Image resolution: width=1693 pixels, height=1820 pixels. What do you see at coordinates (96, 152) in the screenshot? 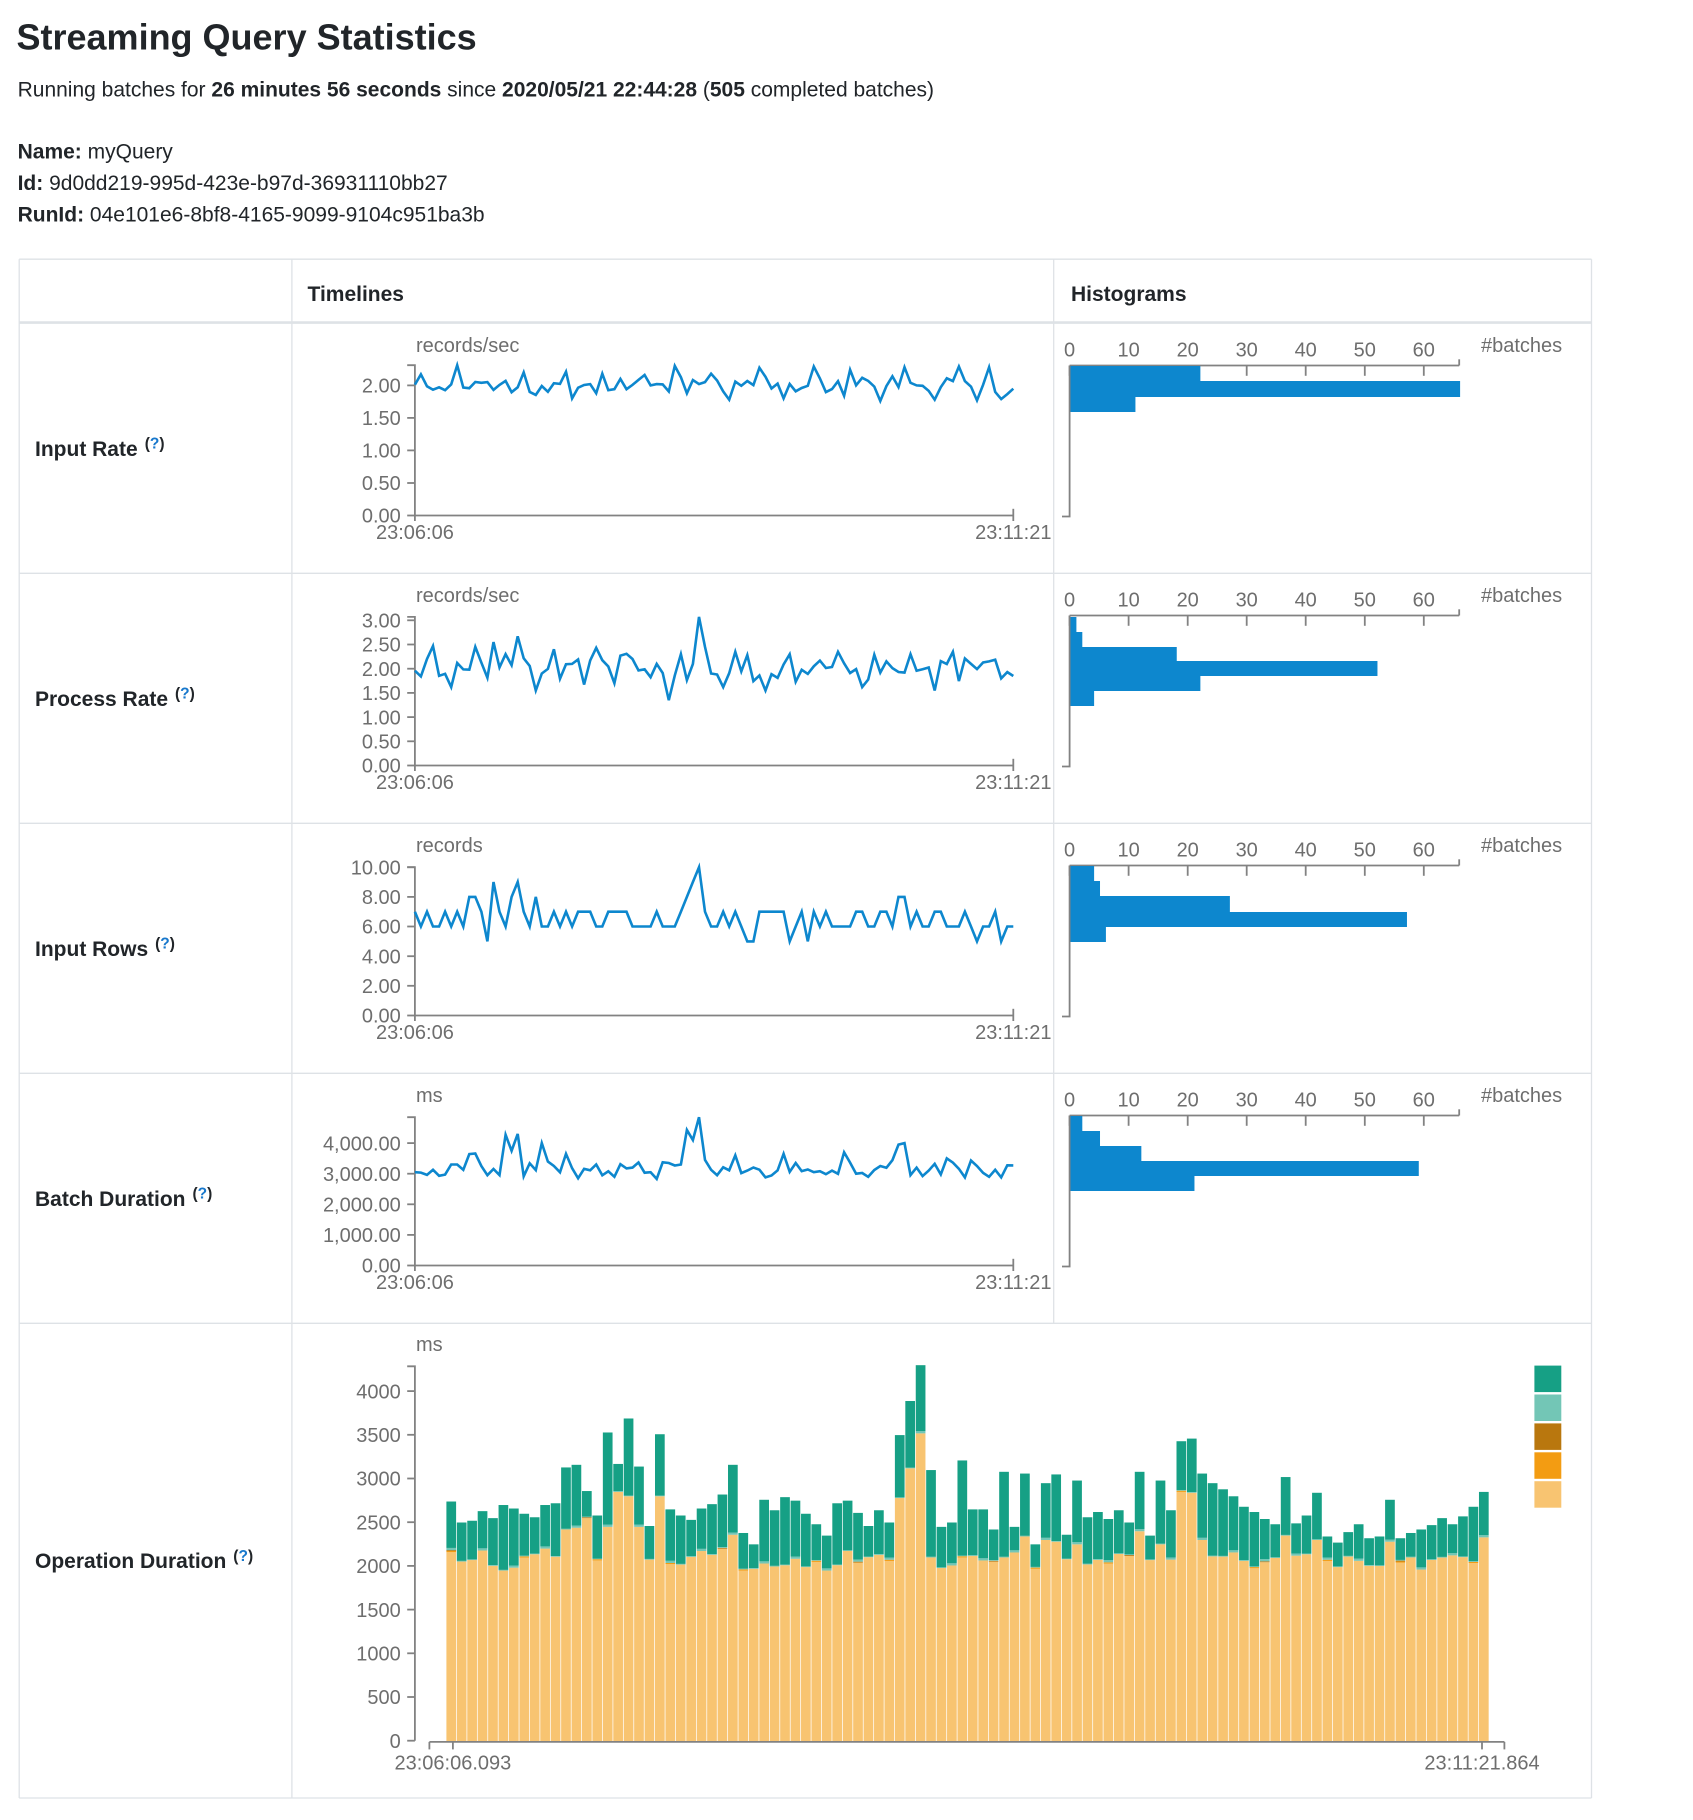
I see `svg-text: Name: myQuery` at bounding box center [96, 152].